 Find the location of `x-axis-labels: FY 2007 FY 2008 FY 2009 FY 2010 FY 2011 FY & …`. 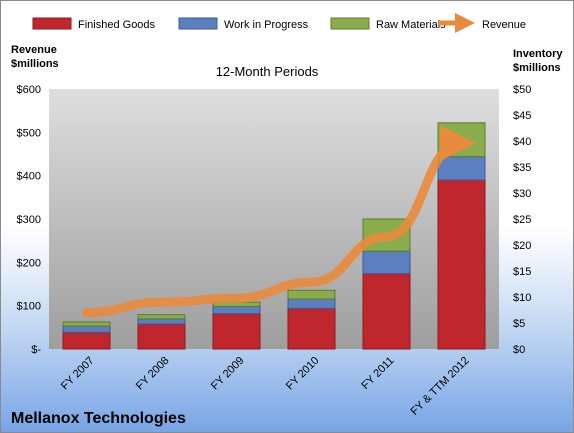

x-axis-labels: FY 2007 FY 2008 FY 2009 FY 2010 FY 2011 FY & … is located at coordinates (265, 386).